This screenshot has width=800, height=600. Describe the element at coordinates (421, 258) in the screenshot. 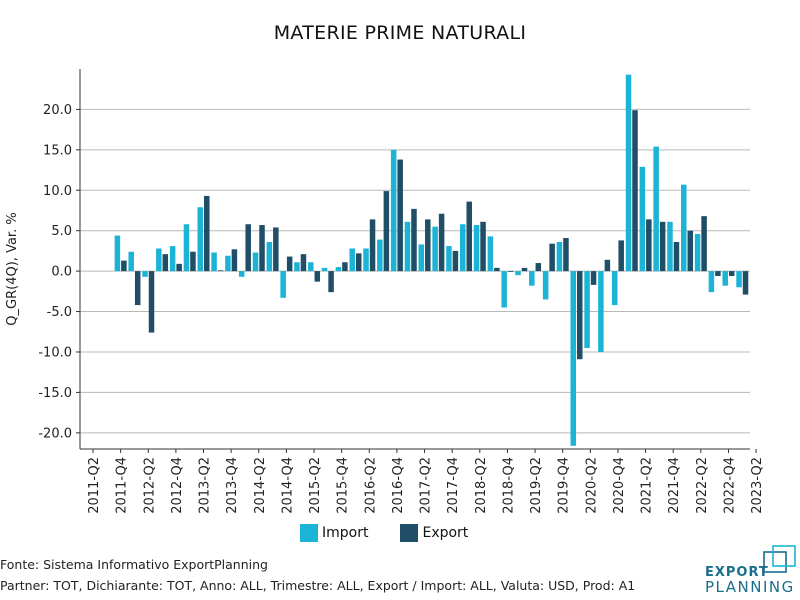

I see `bar-import-2017-Q2` at that location.